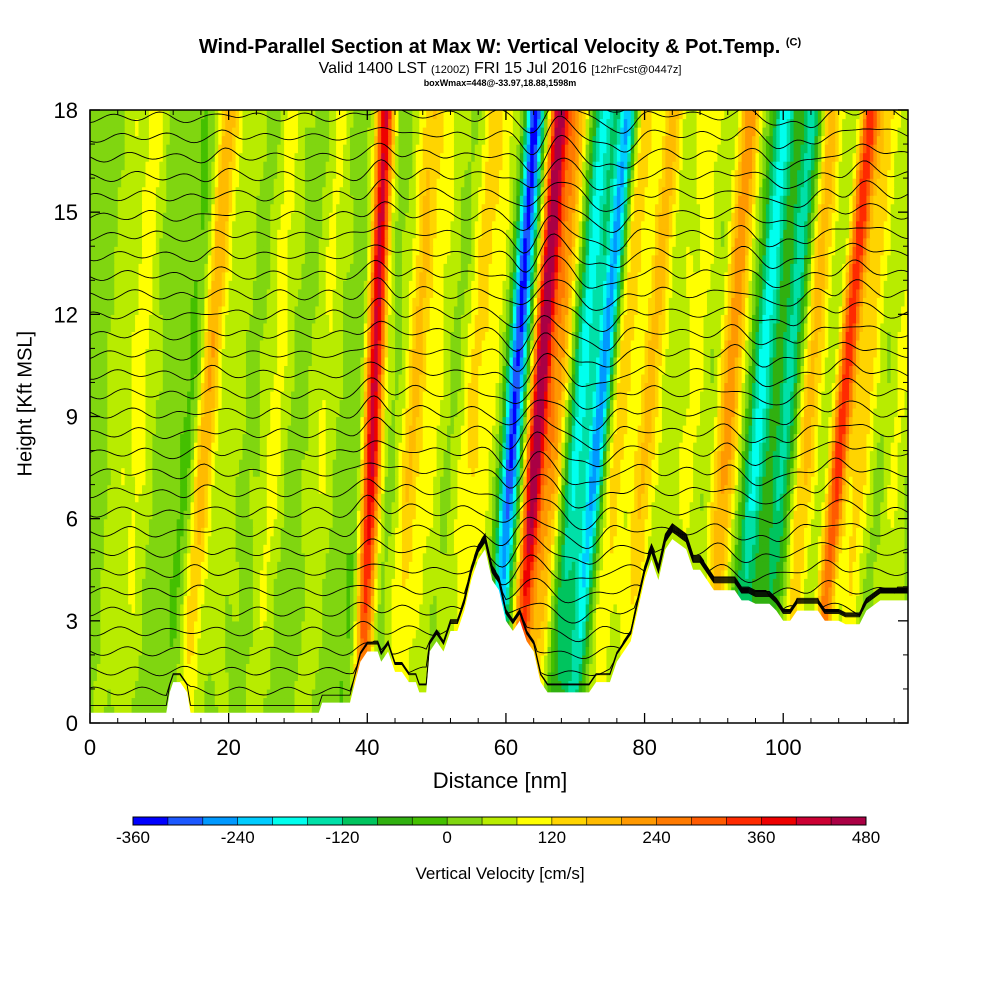 The height and width of the screenshot is (1000, 1000). I want to click on valid-date: FRI 15 Jul 2016, so click(530, 68).